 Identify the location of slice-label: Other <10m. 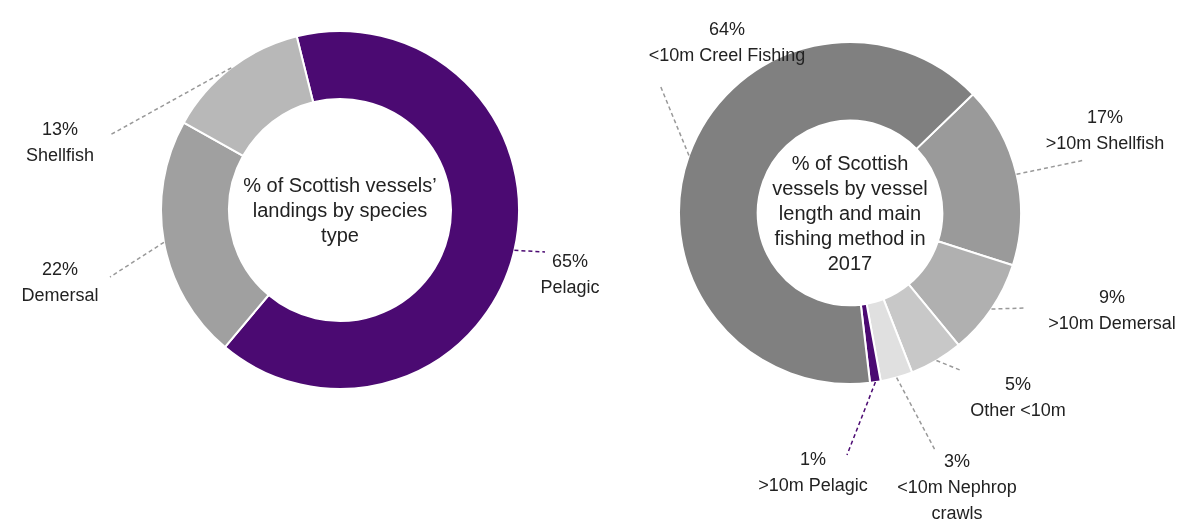
(1018, 409).